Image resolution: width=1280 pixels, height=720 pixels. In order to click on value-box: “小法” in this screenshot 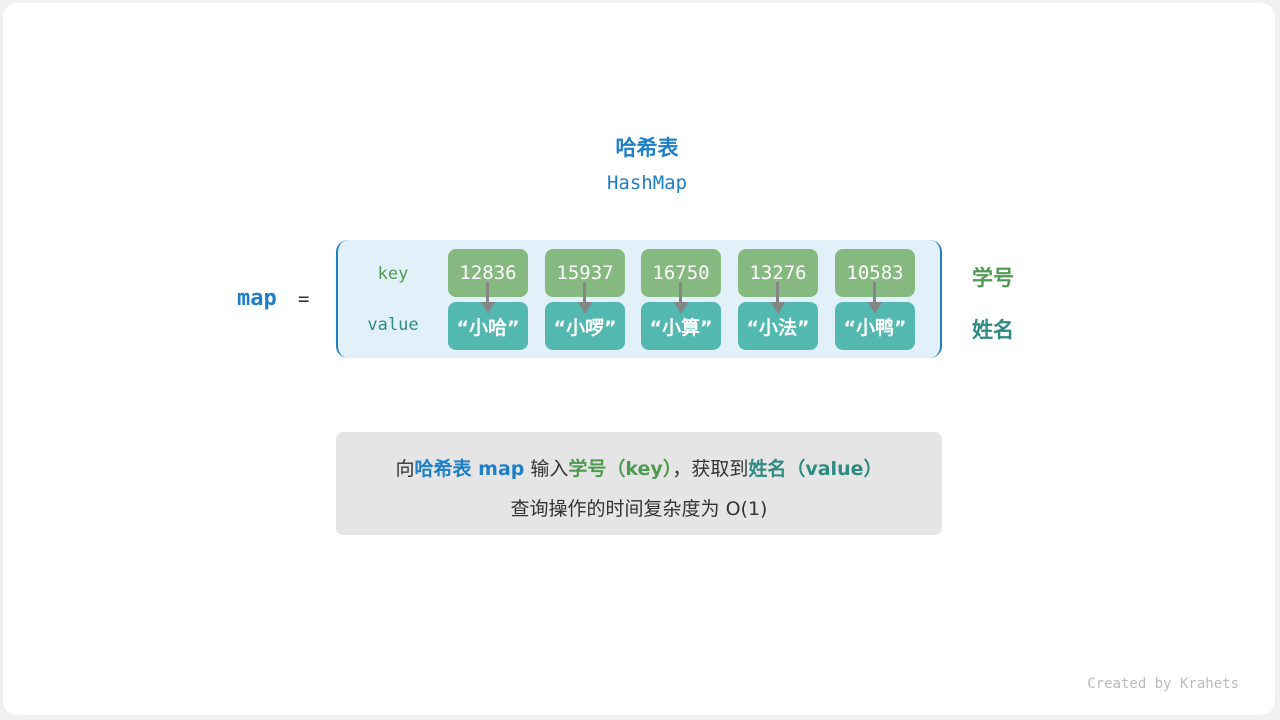, I will do `click(778, 326)`.